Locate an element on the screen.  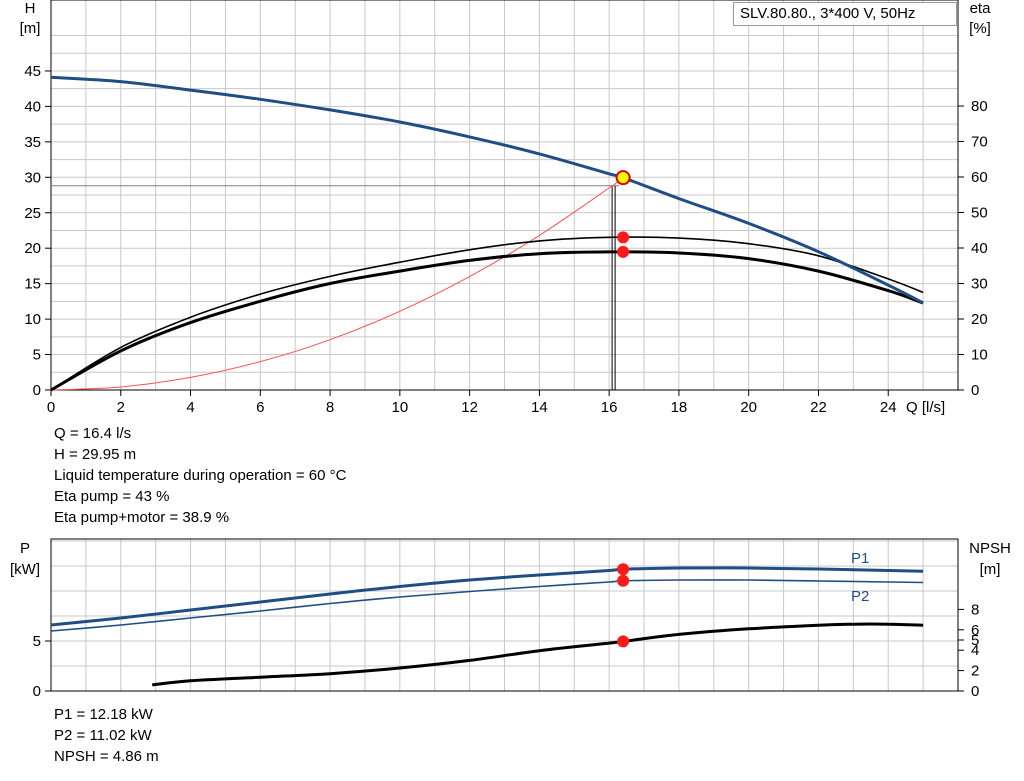
x-tick-label: 14 is located at coordinates (539, 407).